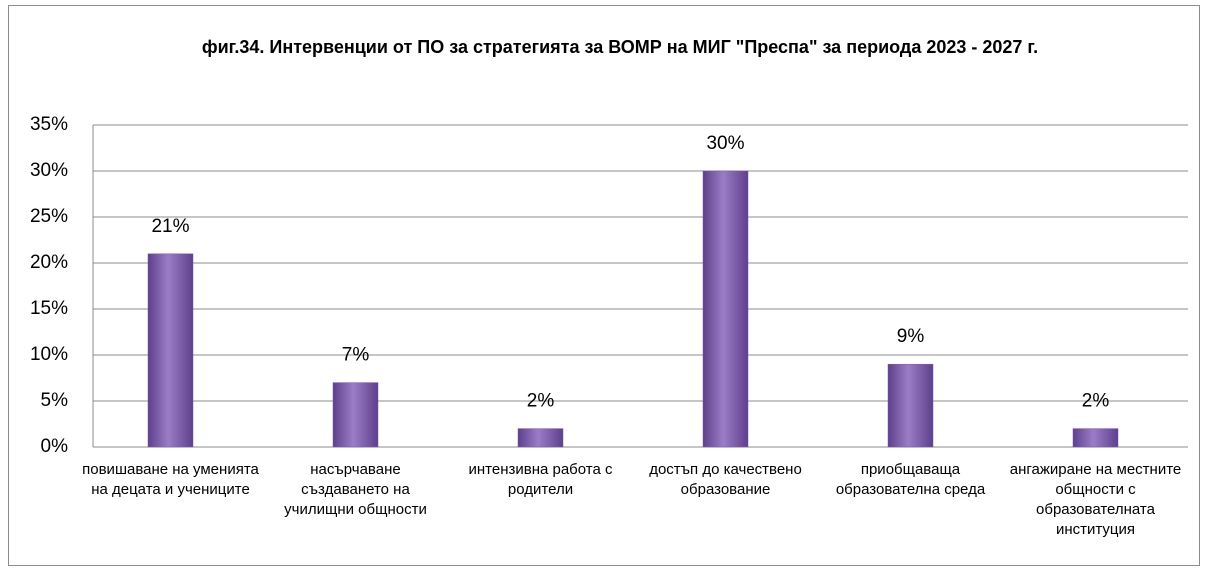 This screenshot has width=1208, height=569. What do you see at coordinates (170, 226) in the screenshot?
I see `data-label: 21%` at bounding box center [170, 226].